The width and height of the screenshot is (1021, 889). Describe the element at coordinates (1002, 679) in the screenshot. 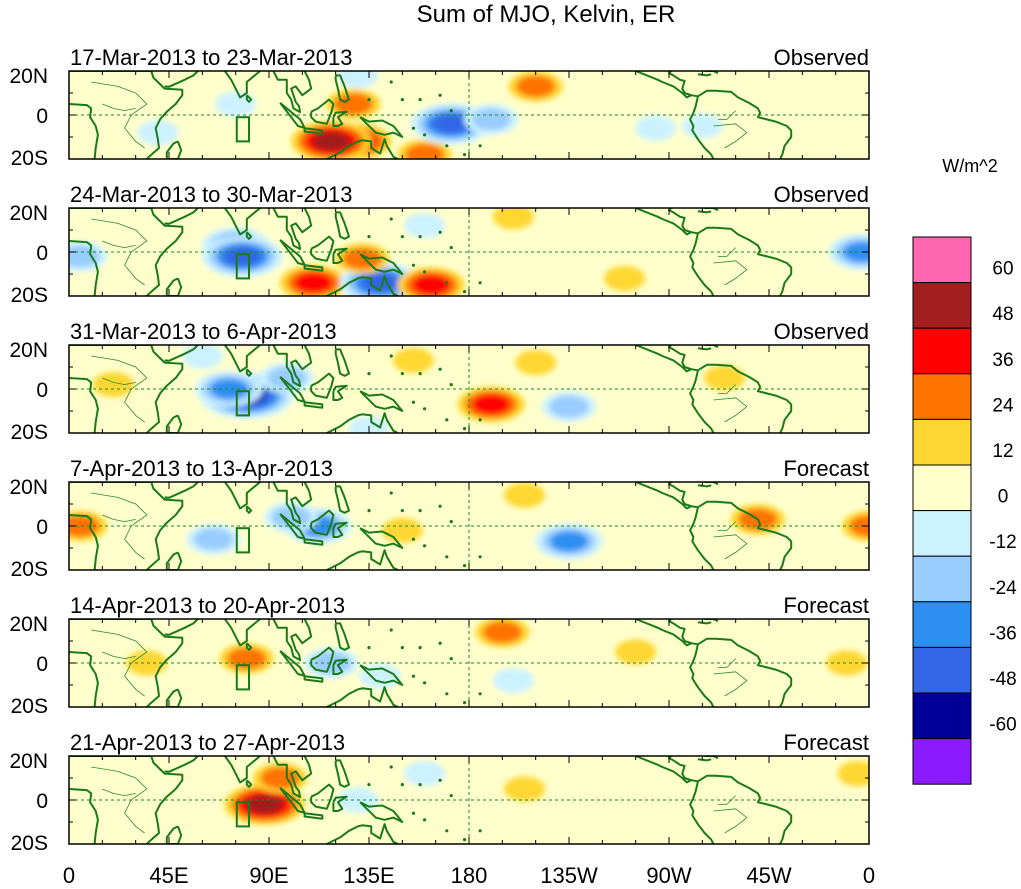

I see `colorbar-label: -48` at that location.